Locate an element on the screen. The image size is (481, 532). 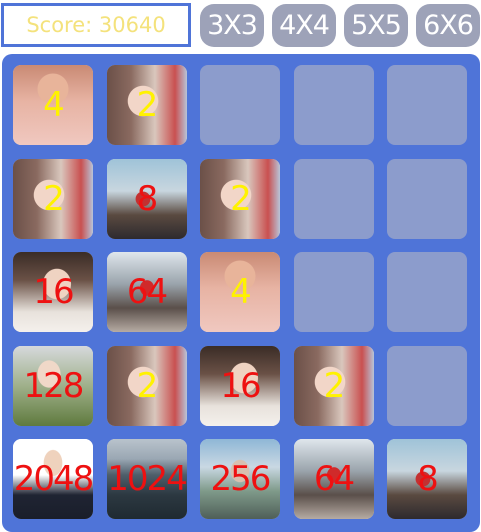
sea-rocks-photo is located at coordinates (146, 479).